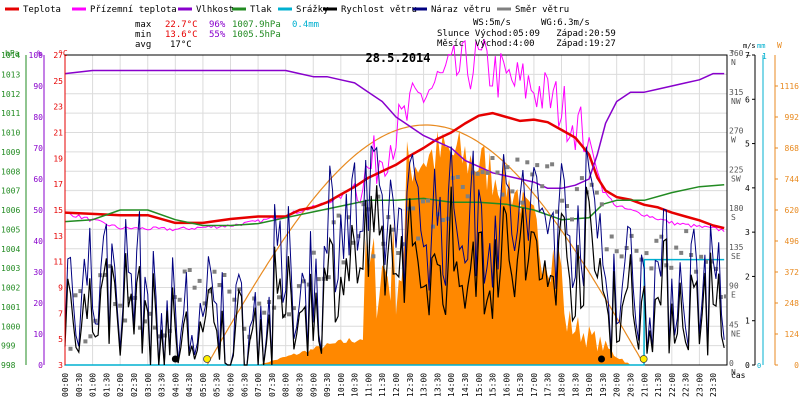  I want to click on ms-tick-label: 6, so click(747, 99).